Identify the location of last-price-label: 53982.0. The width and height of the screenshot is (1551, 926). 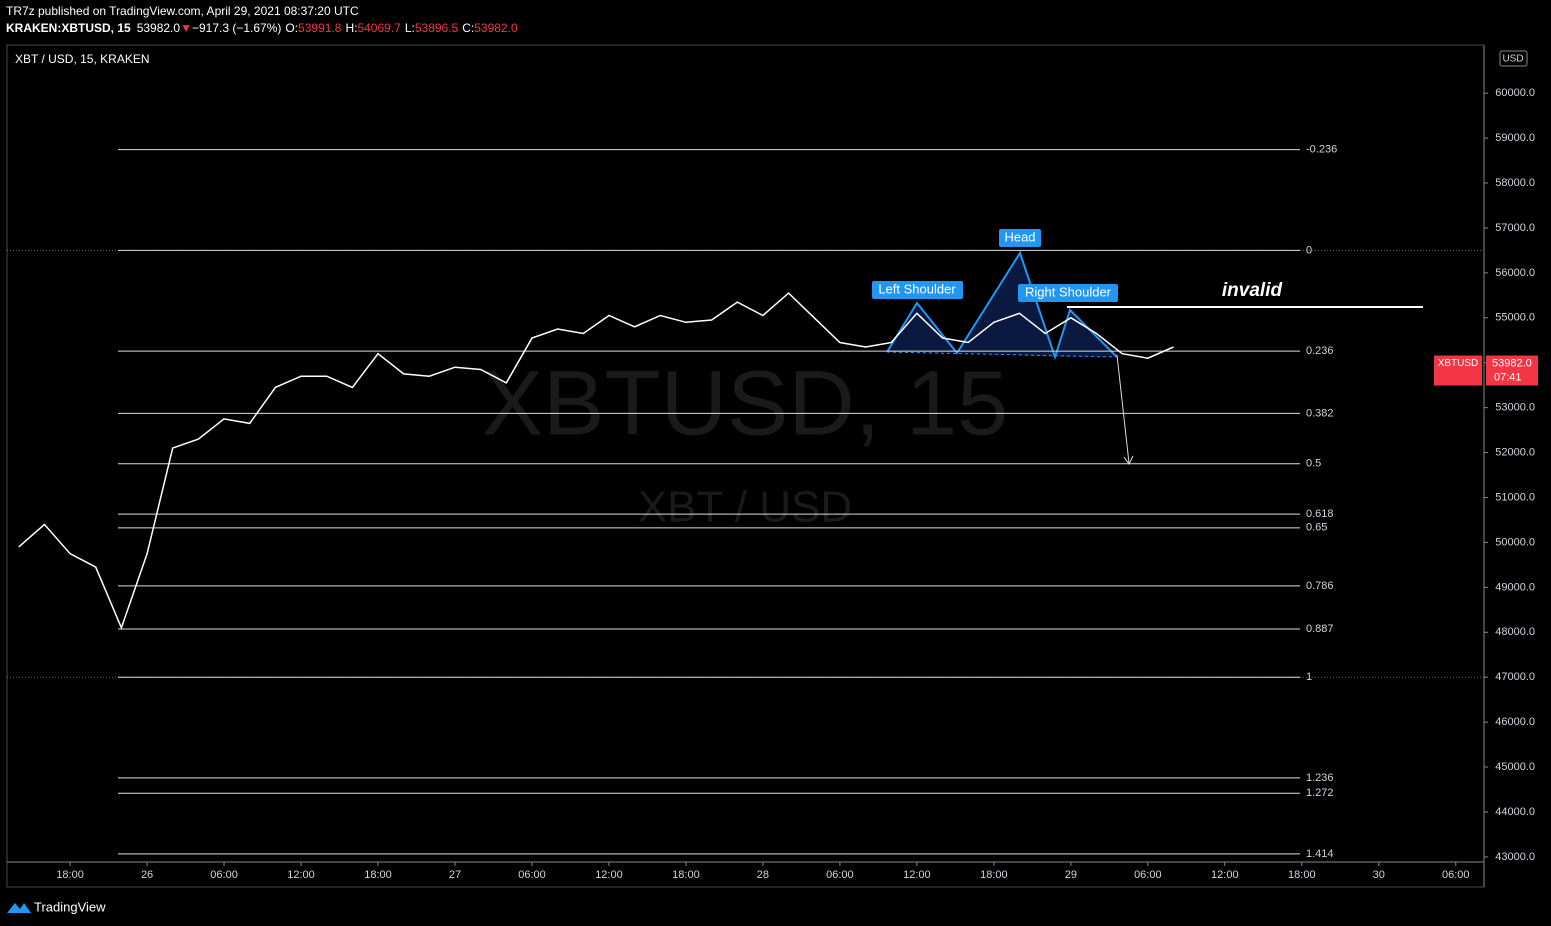
(1512, 363).